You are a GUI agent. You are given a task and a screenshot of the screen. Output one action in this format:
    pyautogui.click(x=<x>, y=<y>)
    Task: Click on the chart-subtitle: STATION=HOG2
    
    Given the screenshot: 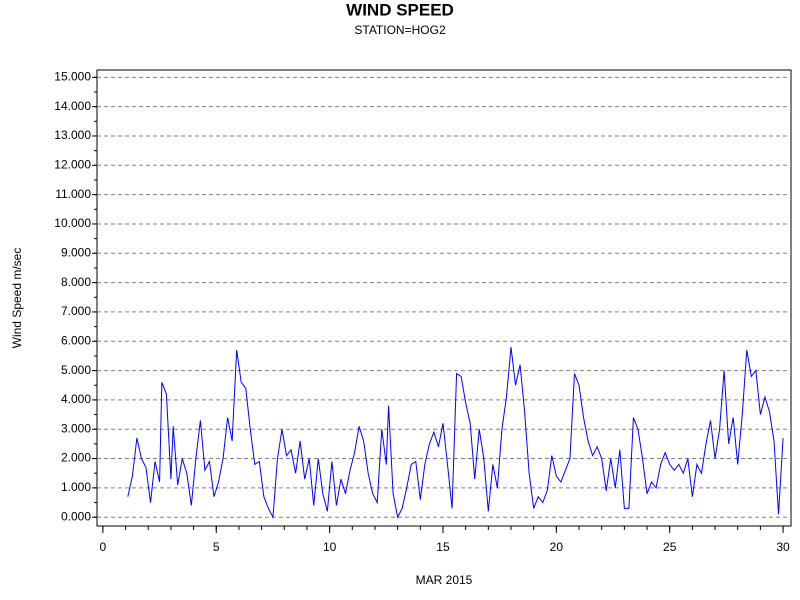 What is the action you would take?
    pyautogui.click(x=400, y=30)
    